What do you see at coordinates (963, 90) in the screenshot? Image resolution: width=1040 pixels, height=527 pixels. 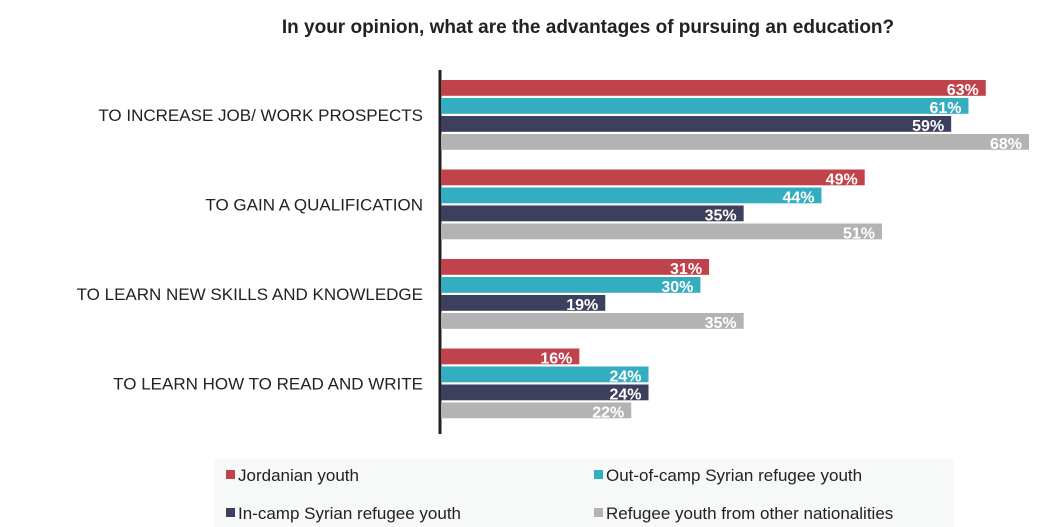 I see `data-label: 63%` at bounding box center [963, 90].